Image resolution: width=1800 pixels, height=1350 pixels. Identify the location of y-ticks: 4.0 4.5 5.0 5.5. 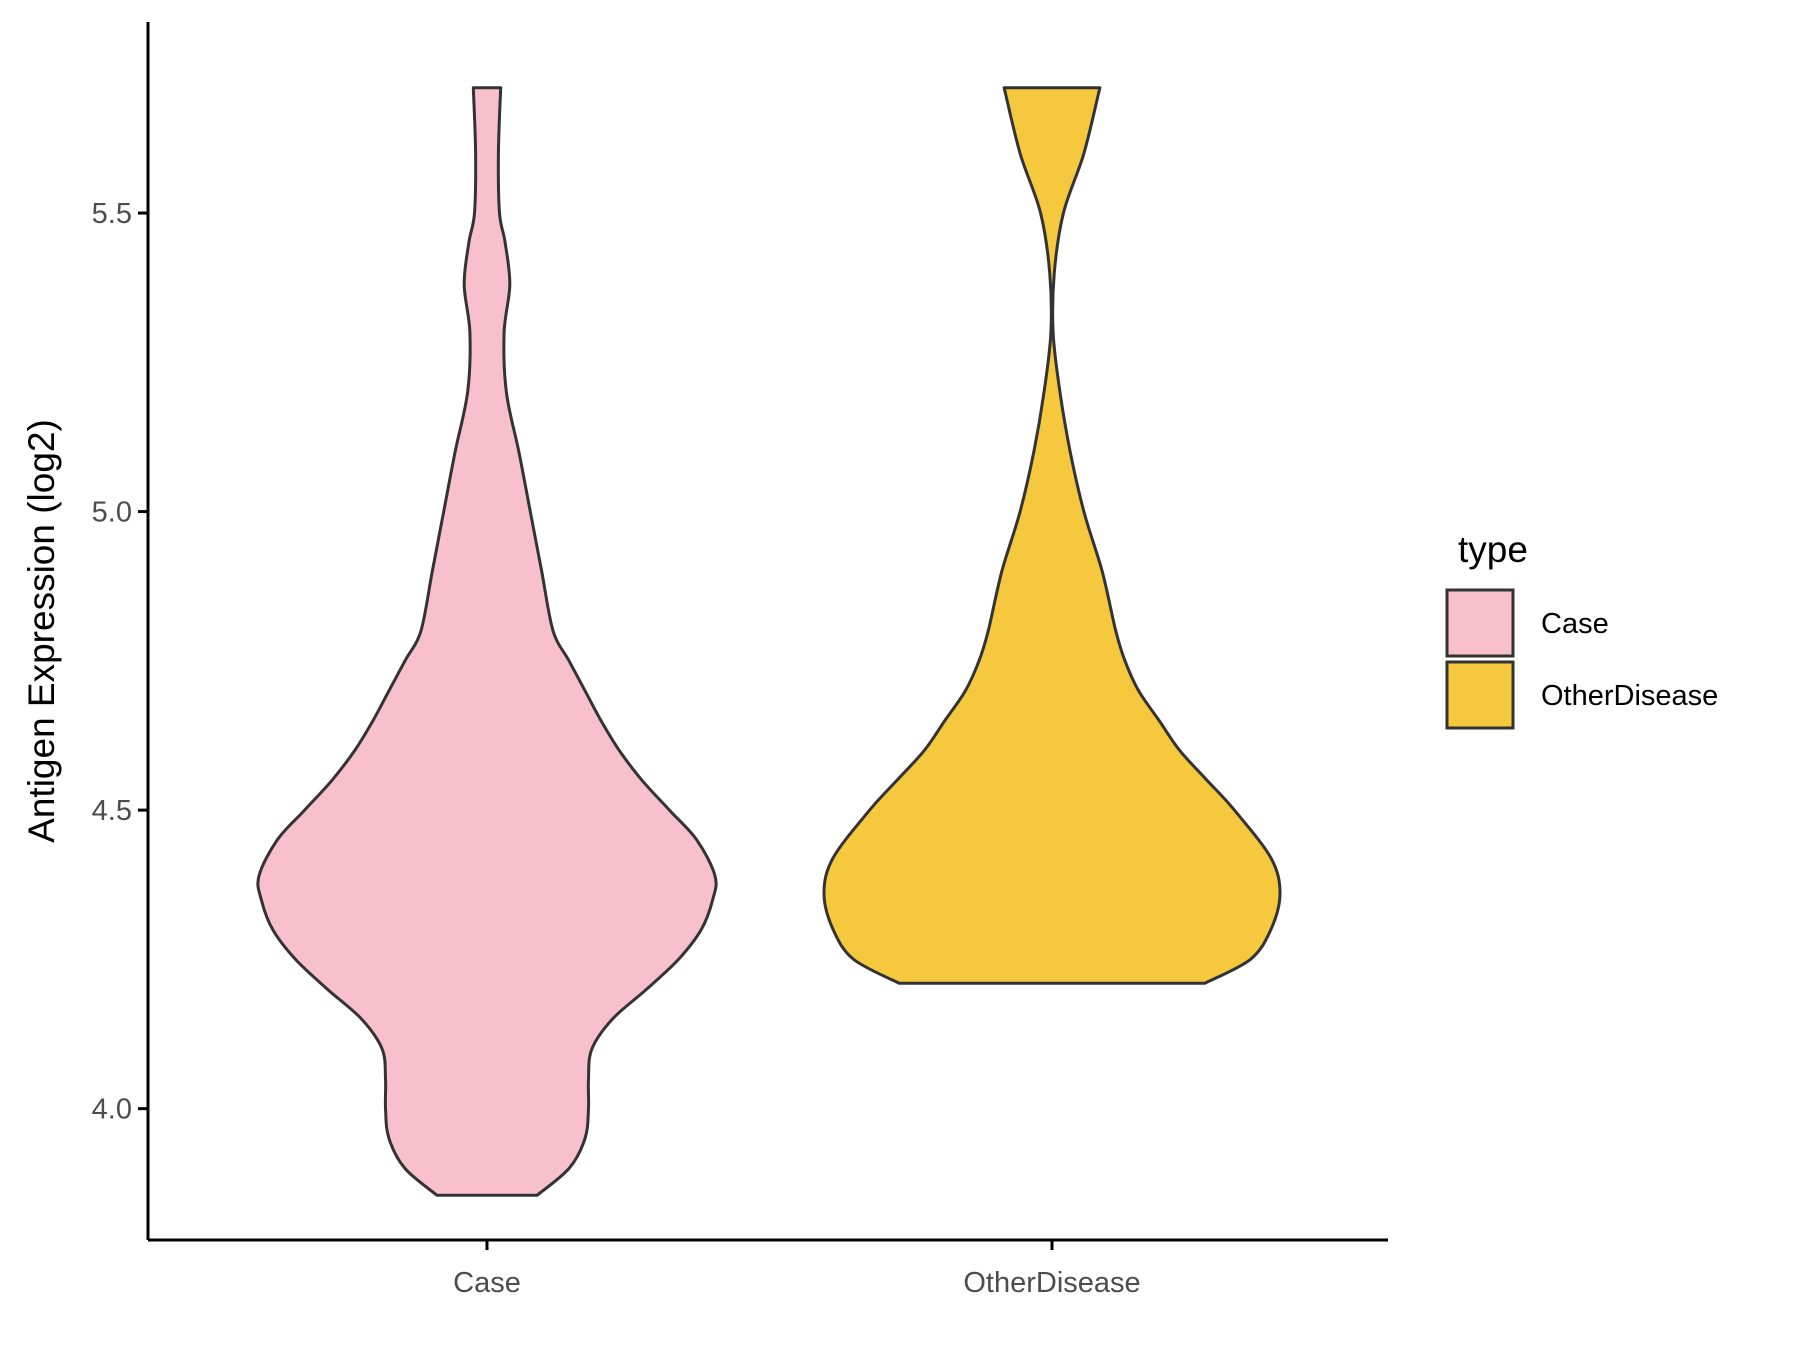
(120, 662).